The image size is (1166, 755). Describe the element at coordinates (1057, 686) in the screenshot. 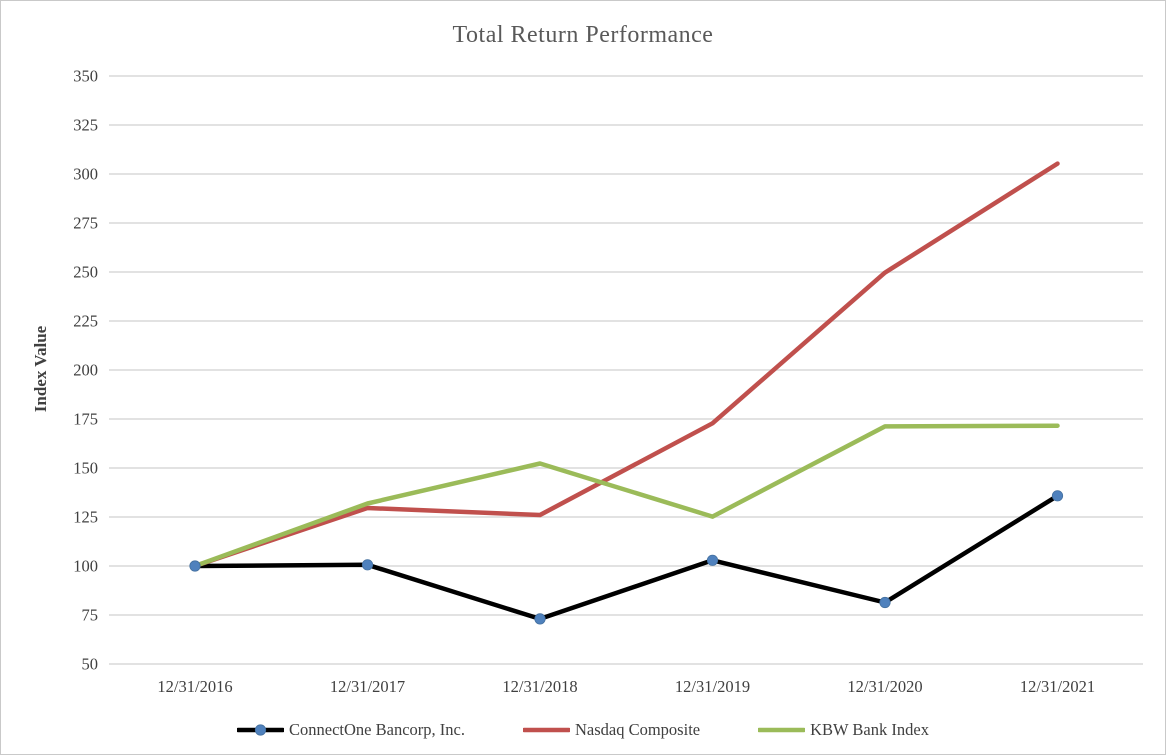

I see `x-tick-label: 12/31/2021` at that location.